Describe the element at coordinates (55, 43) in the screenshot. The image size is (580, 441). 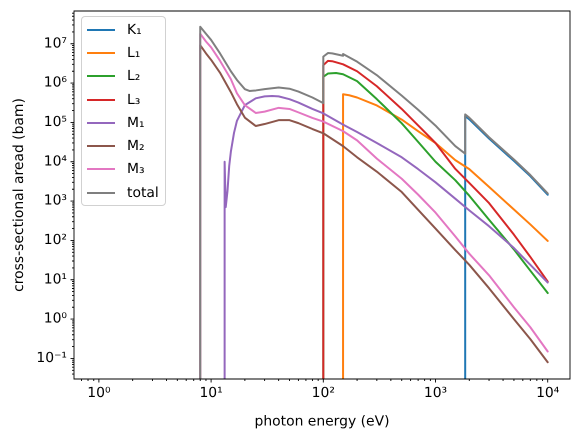
I see `y-tick-label: 10⁷` at that location.